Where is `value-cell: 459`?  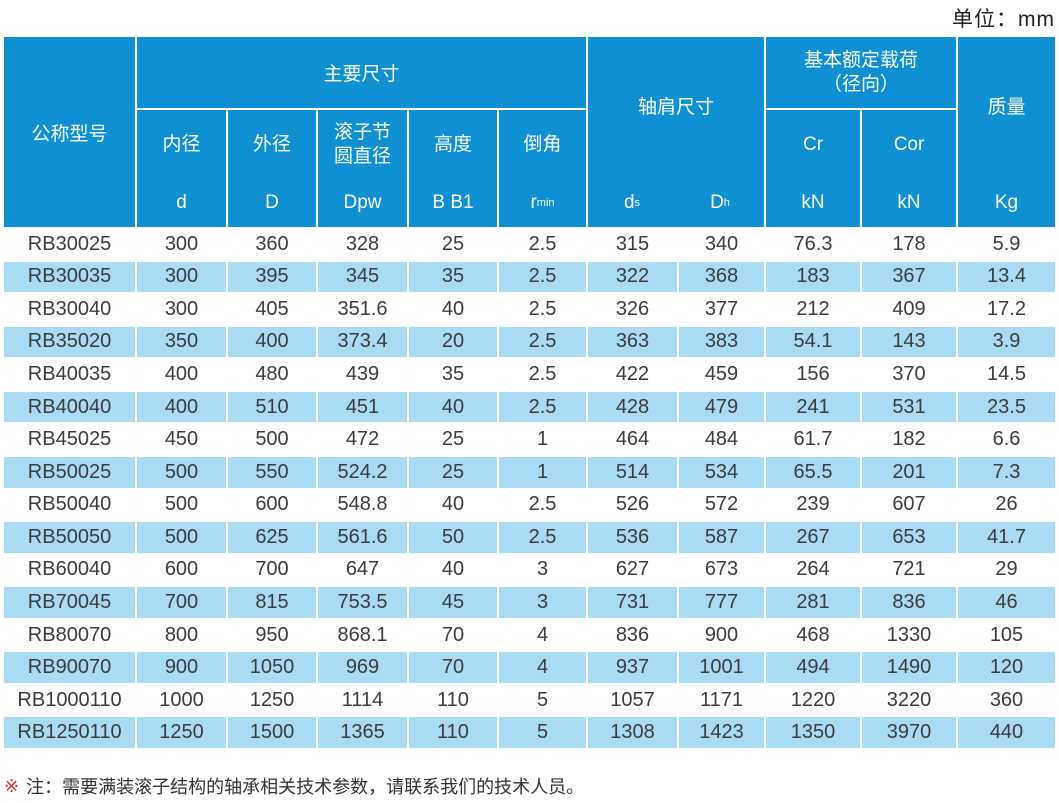
value-cell: 459 is located at coordinates (721, 374).